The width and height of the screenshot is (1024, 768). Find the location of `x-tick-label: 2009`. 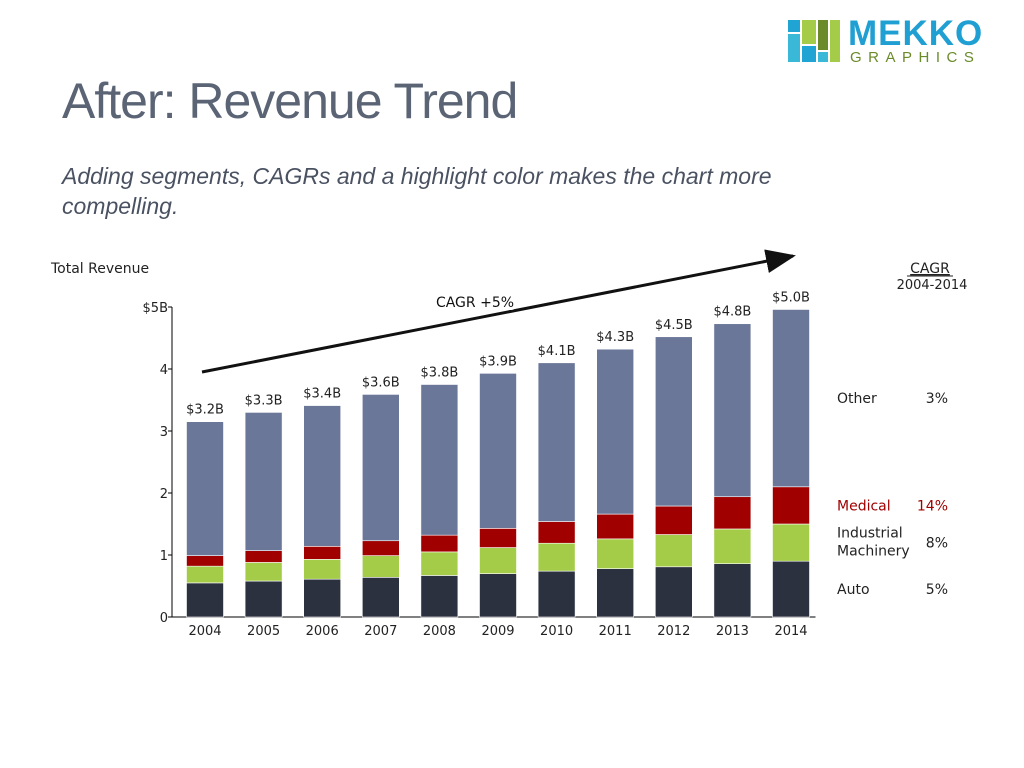

x-tick-label: 2009 is located at coordinates (497, 631).